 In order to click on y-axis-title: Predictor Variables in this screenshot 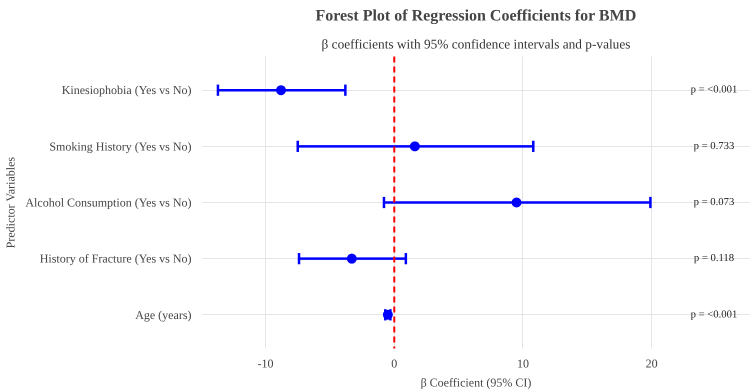, I will do `click(10, 202)`.